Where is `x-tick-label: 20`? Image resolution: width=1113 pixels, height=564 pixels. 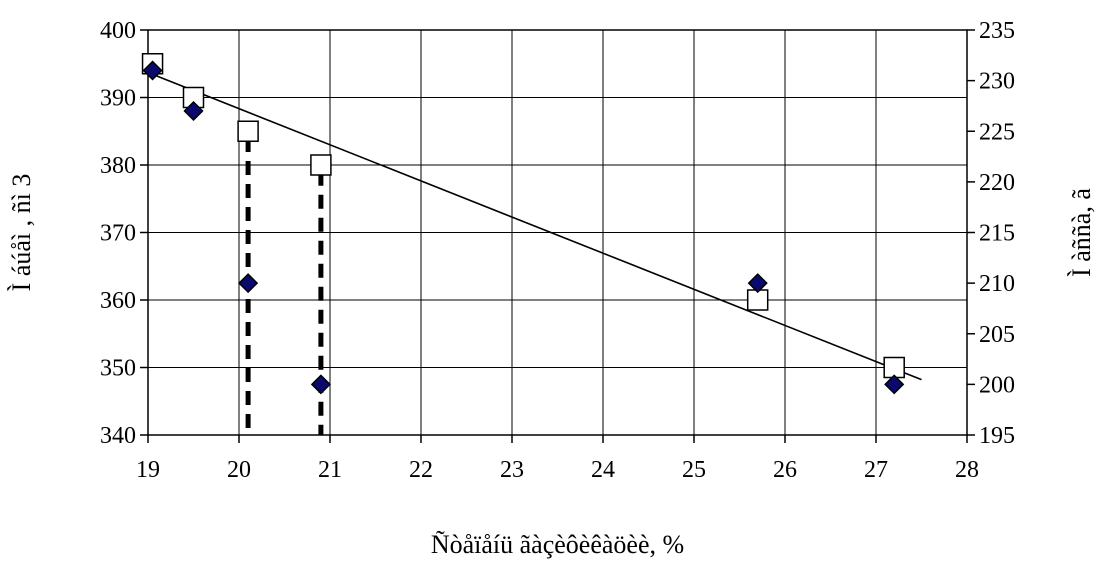 x-tick-label: 20 is located at coordinates (239, 470).